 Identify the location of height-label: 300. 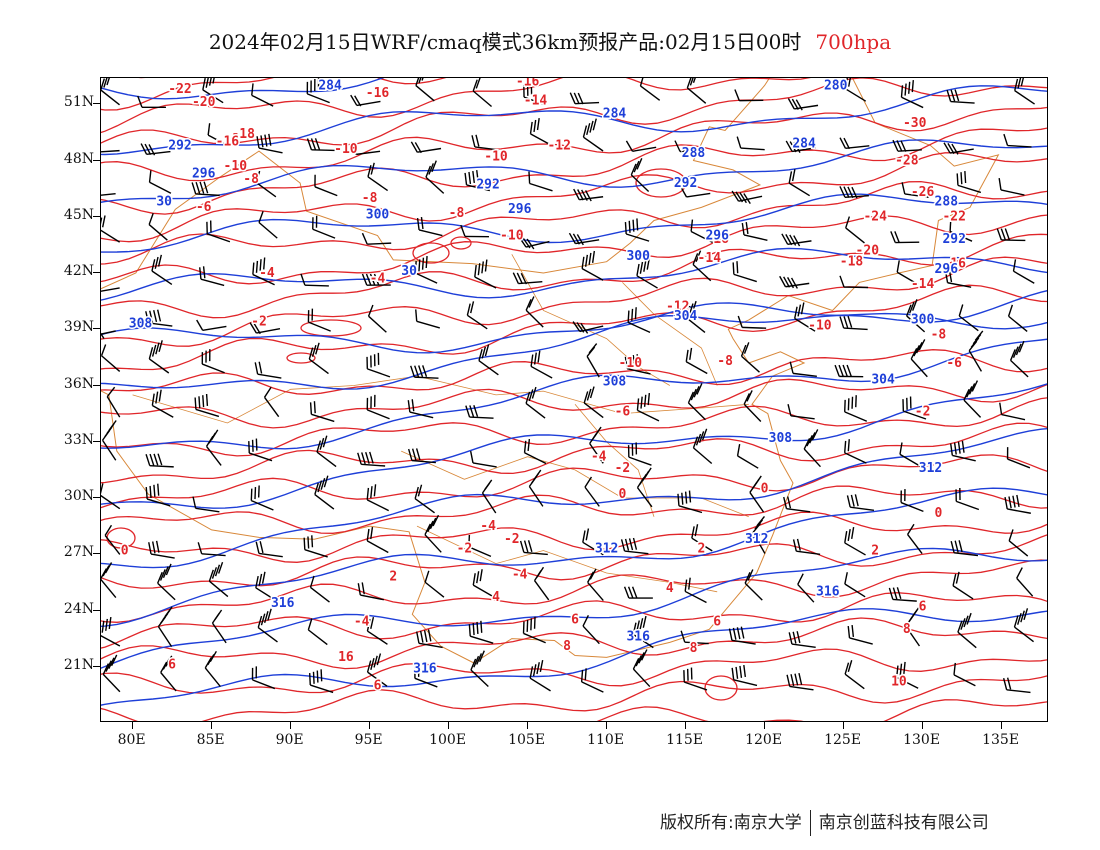
(378, 215).